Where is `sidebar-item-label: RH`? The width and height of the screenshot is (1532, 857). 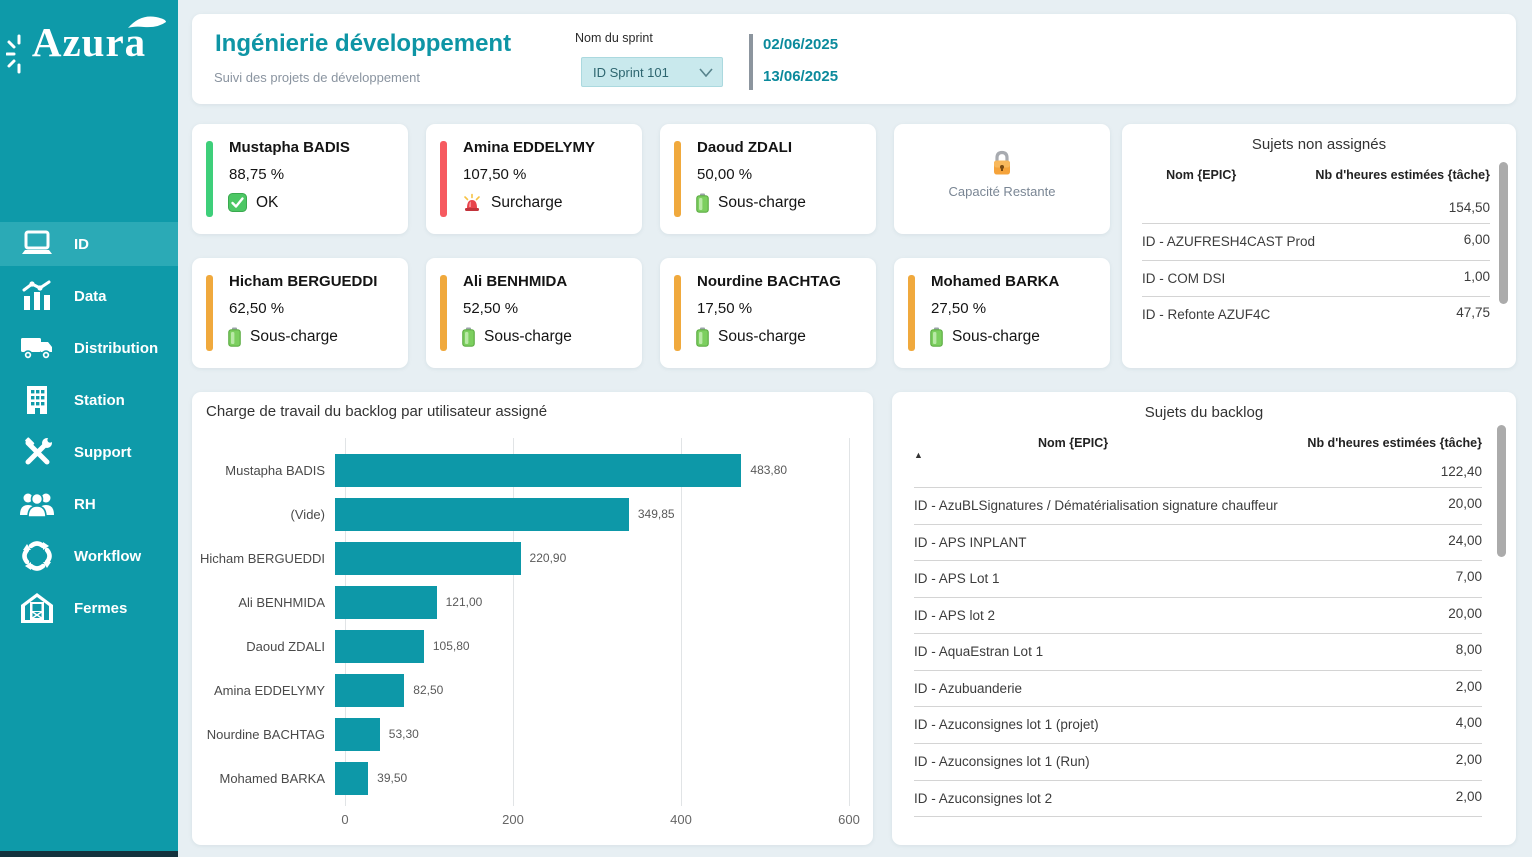
sidebar-item-label: RH is located at coordinates (85, 504).